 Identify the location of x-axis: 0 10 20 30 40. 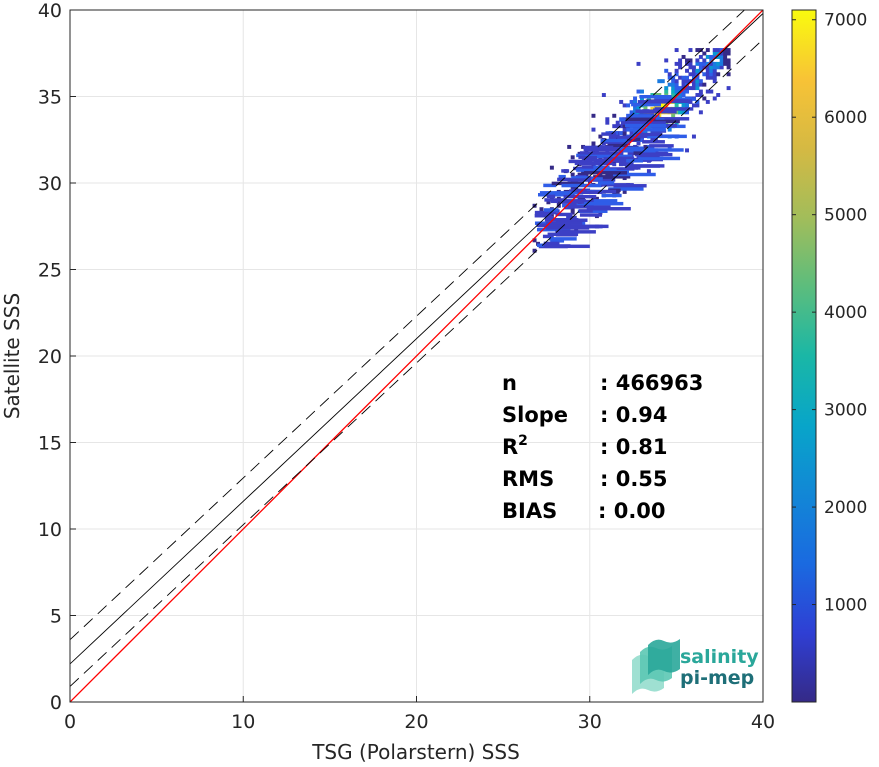
(419, 714).